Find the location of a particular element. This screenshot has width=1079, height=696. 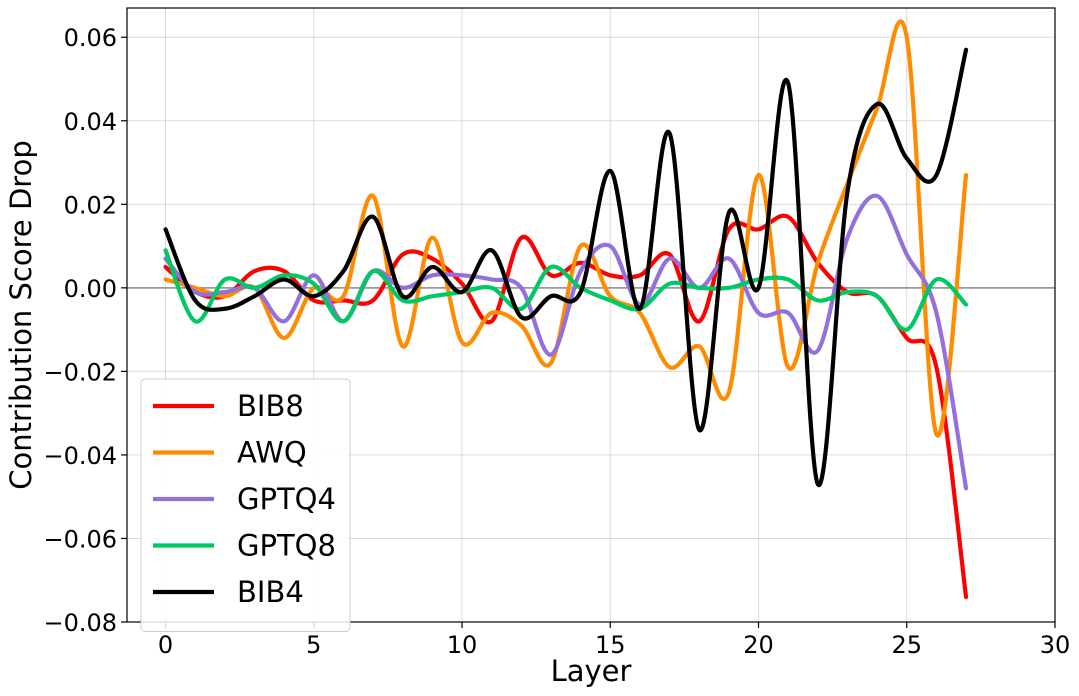

x-axis-title: Layer is located at coordinates (591, 671).